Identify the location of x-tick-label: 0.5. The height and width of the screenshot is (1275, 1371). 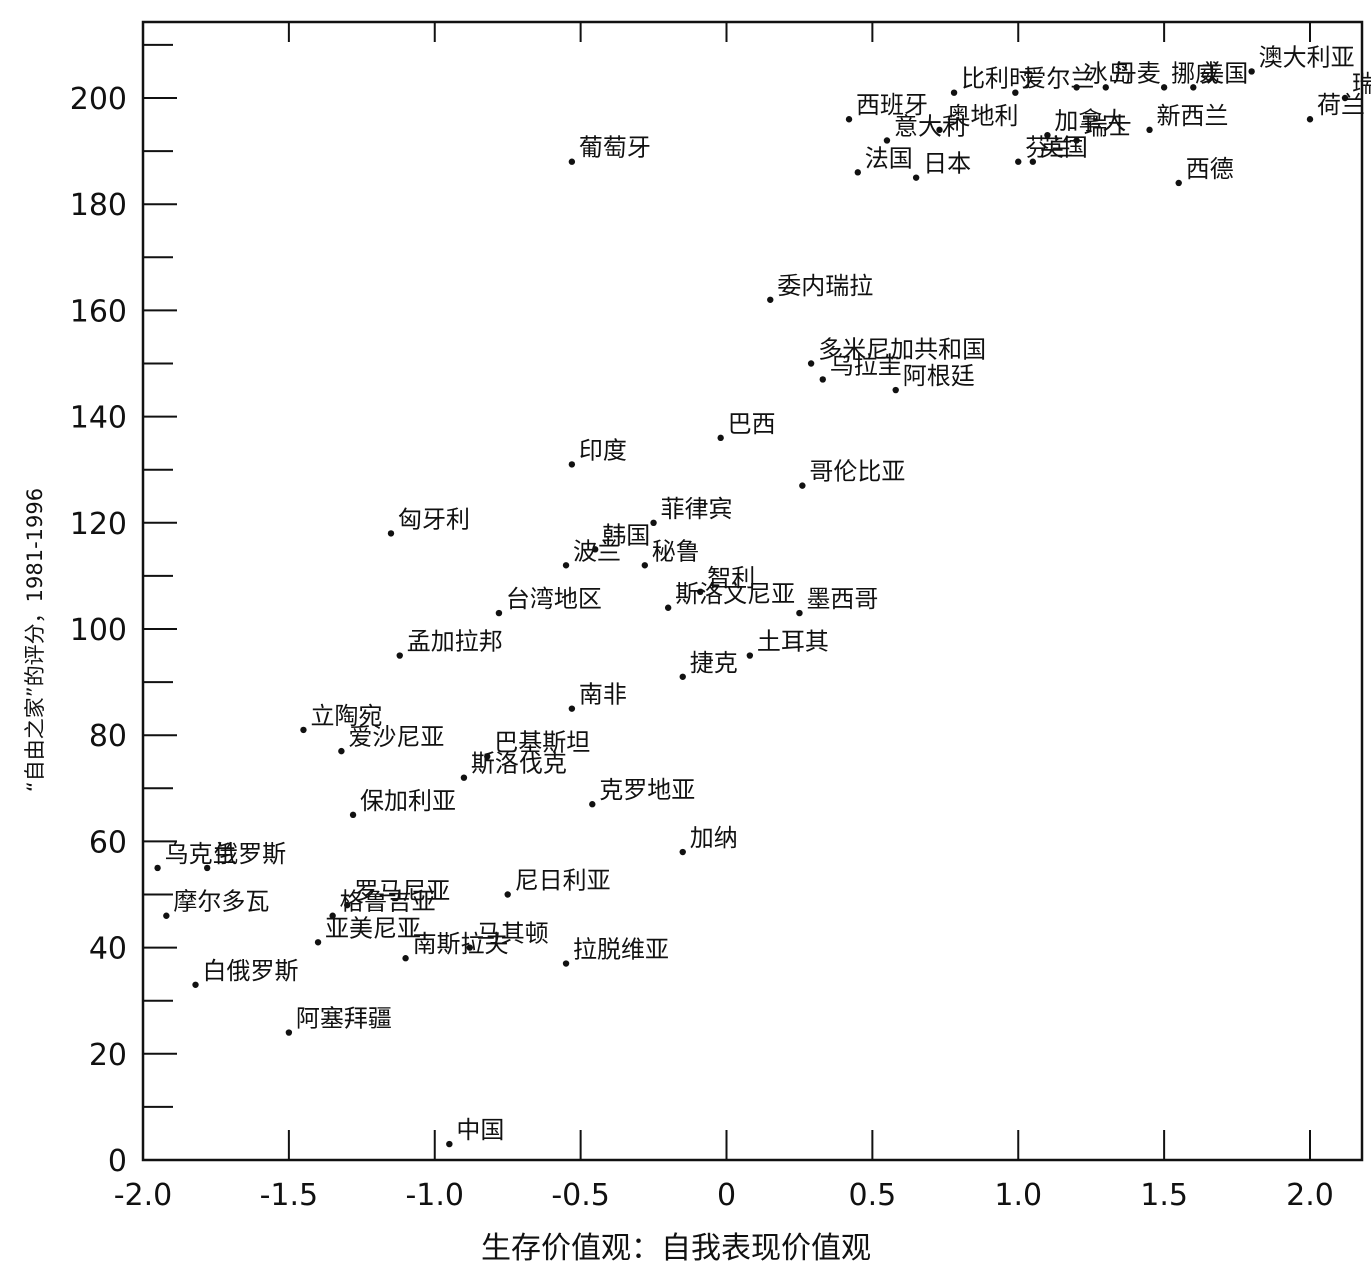
(873, 1195).